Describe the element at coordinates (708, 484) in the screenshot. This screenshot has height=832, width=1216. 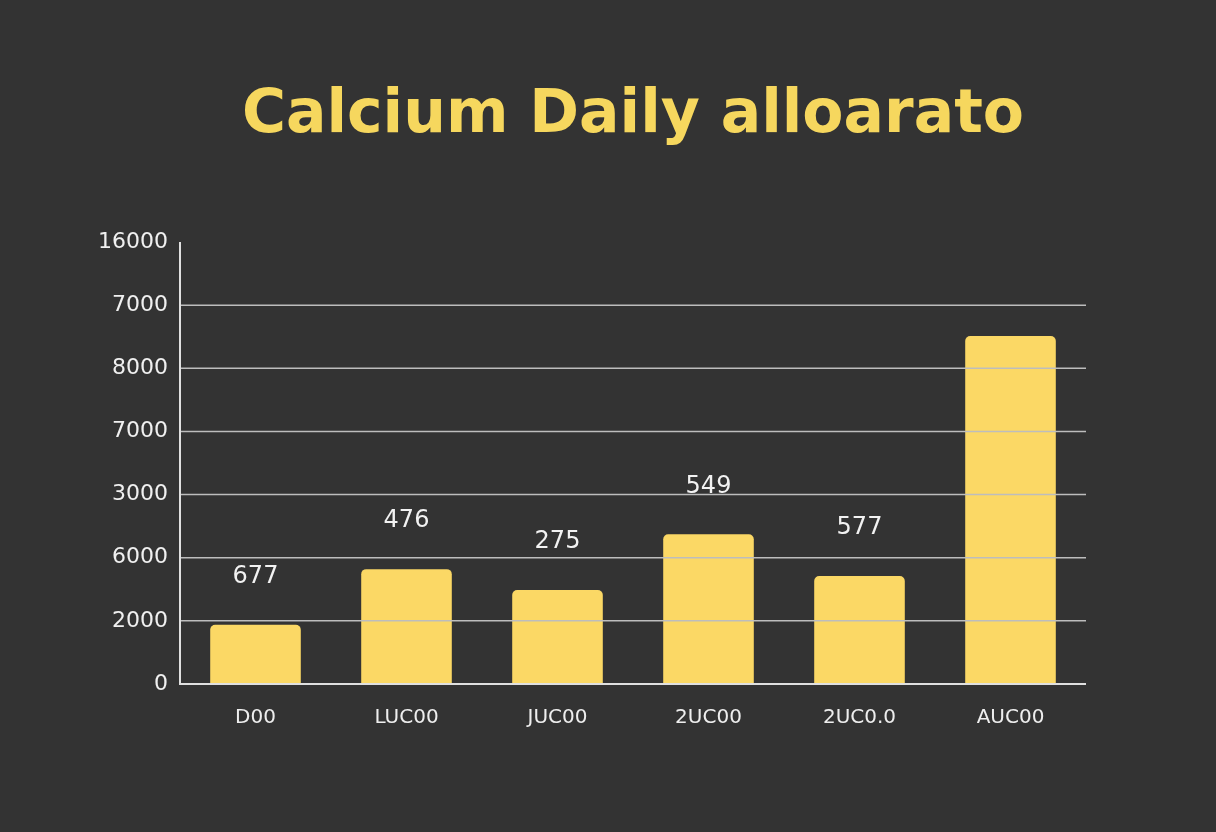
I see `annotation: 549` at that location.